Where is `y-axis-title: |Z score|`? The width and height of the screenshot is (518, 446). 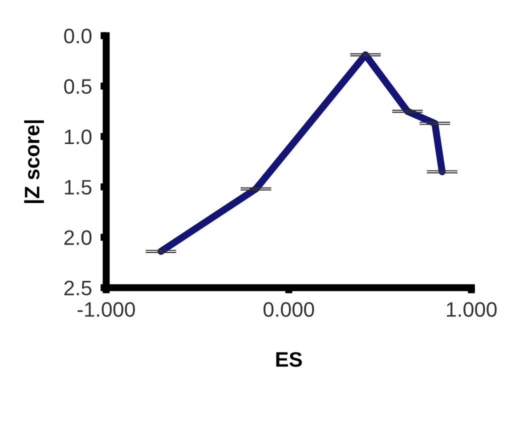 y-axis-title: |Z score| is located at coordinates (34, 161).